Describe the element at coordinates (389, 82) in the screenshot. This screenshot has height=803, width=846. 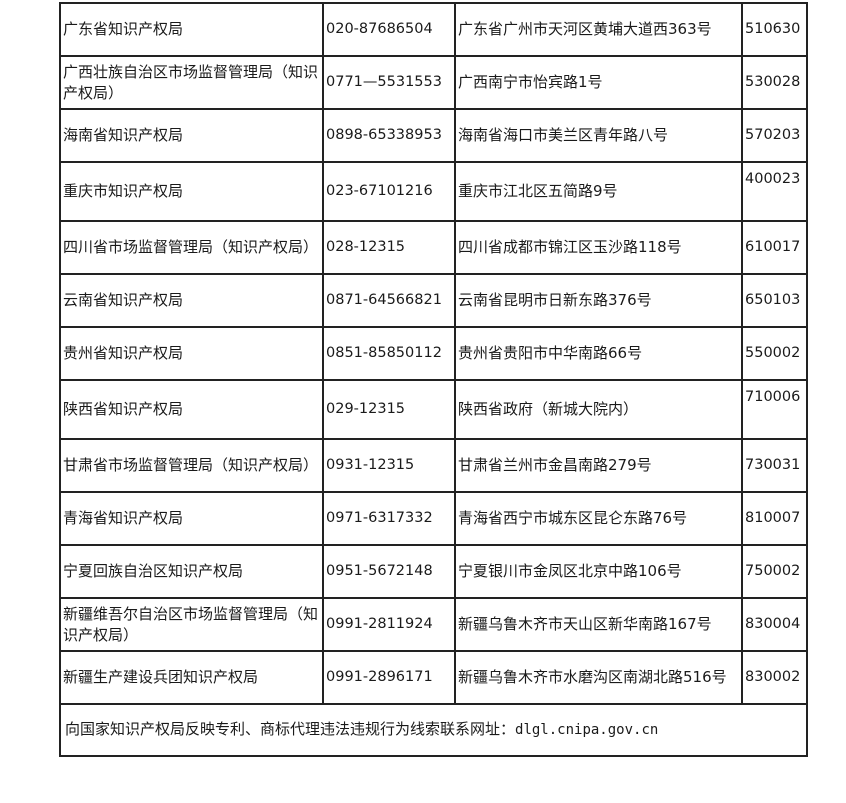
I see `phone-cell: 0771—5531553` at that location.